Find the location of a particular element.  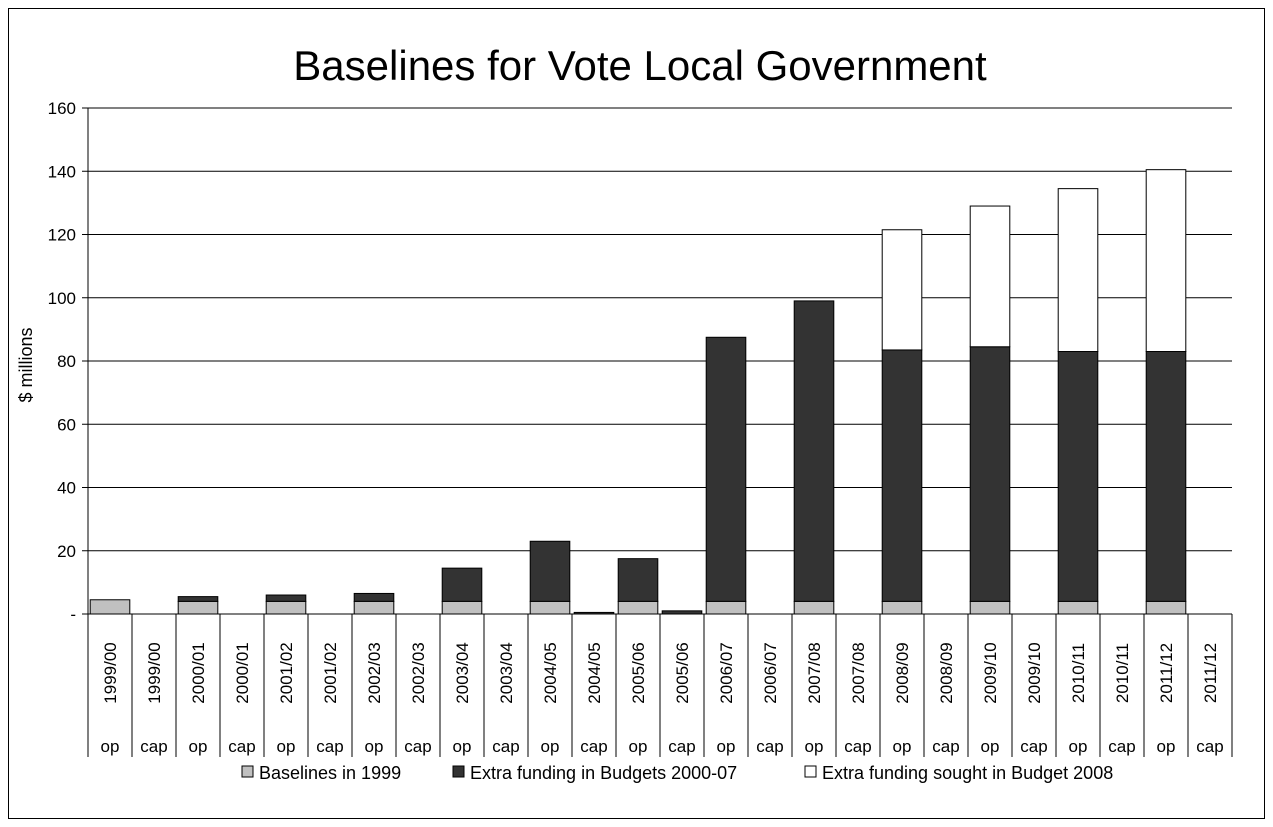

y-tick-label: 140 is located at coordinates (62, 171).